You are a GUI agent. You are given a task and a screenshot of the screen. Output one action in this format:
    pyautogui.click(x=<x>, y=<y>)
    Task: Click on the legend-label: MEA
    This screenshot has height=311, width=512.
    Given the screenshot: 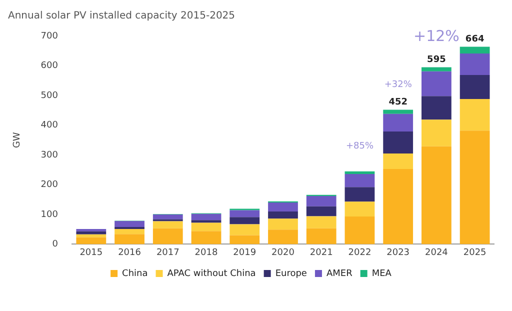 What is the action you would take?
    pyautogui.click(x=382, y=273)
    